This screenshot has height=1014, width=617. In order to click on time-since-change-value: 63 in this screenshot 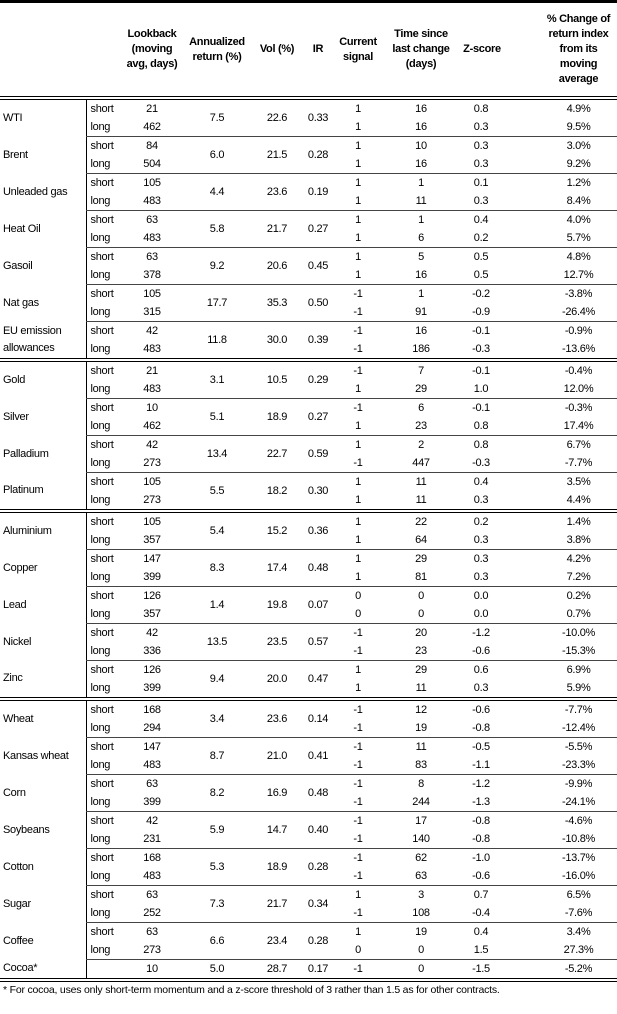, I will do `click(421, 876)`.